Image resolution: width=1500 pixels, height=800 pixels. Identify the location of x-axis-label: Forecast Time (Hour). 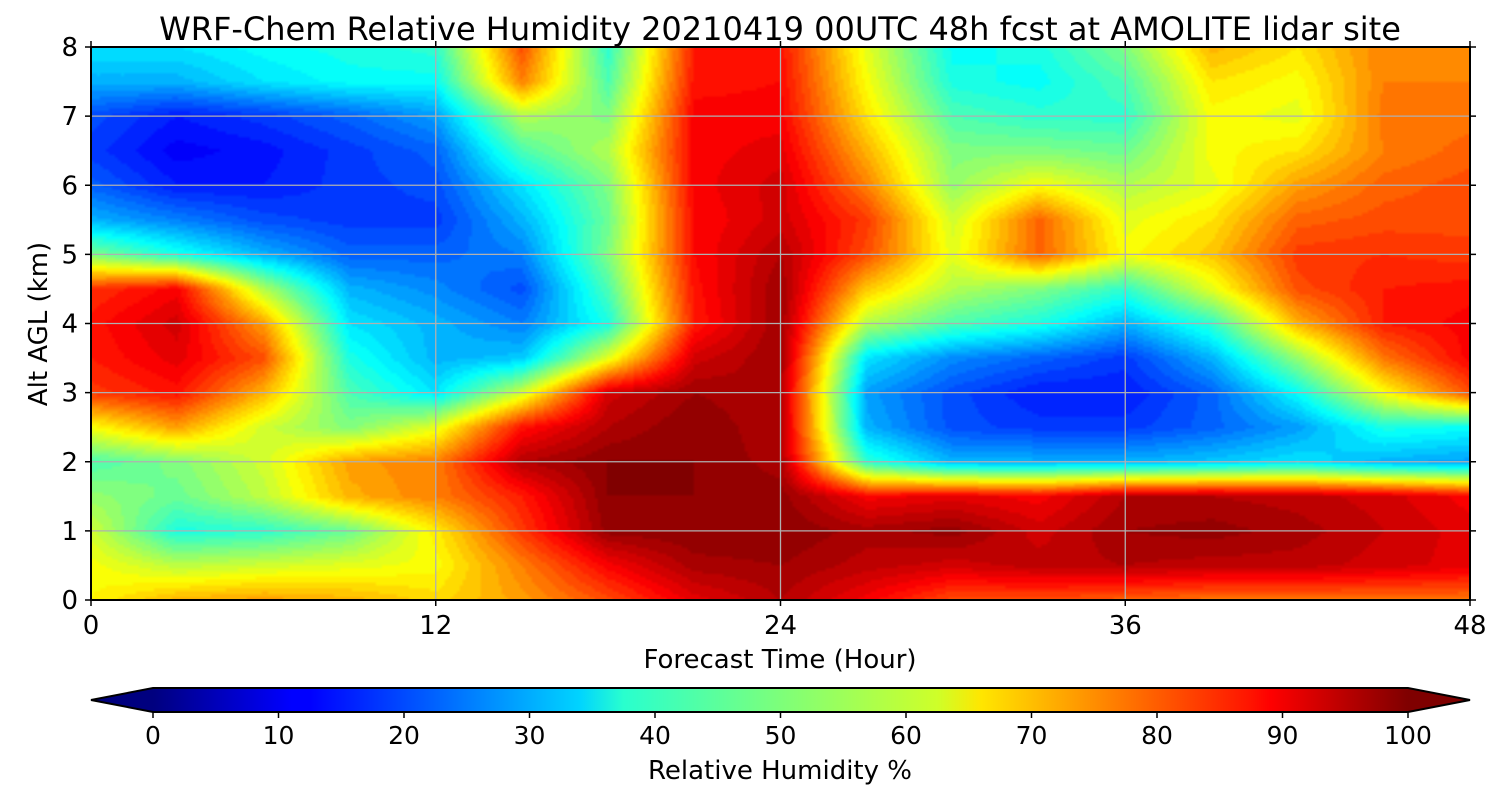
(779, 660).